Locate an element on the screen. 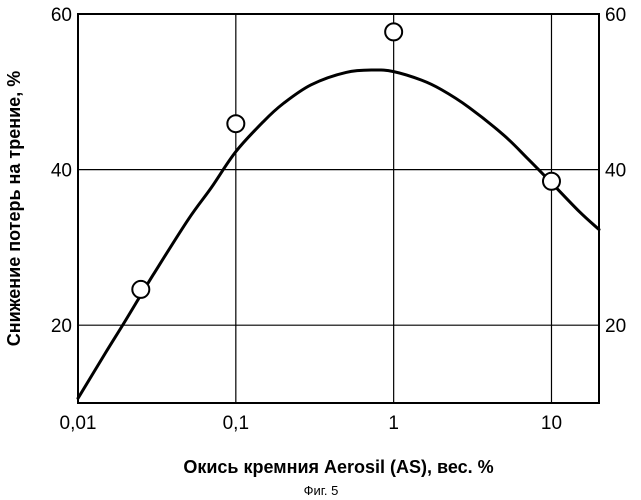  y-tick-label-left: 40 is located at coordinates (61, 171).